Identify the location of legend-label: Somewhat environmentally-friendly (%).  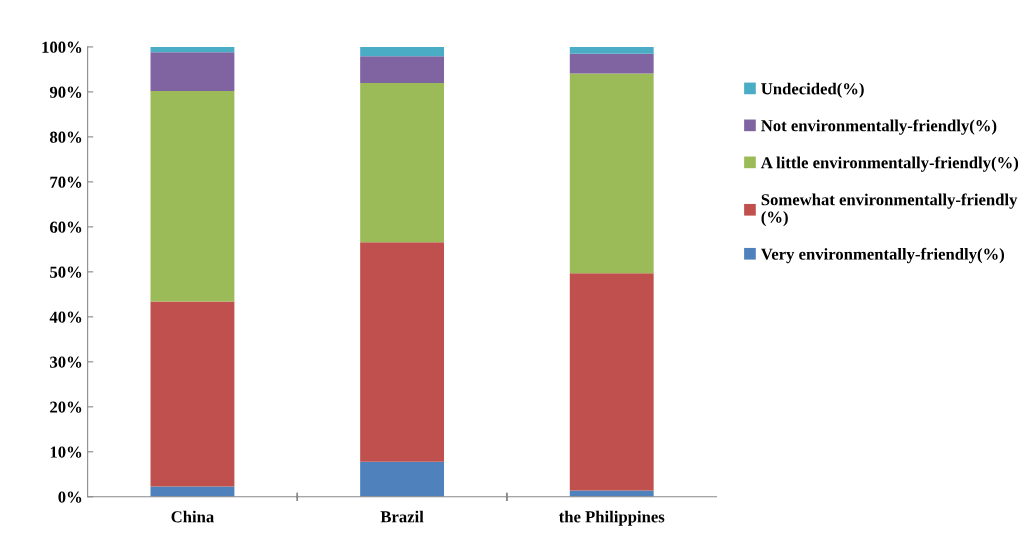
(889, 210).